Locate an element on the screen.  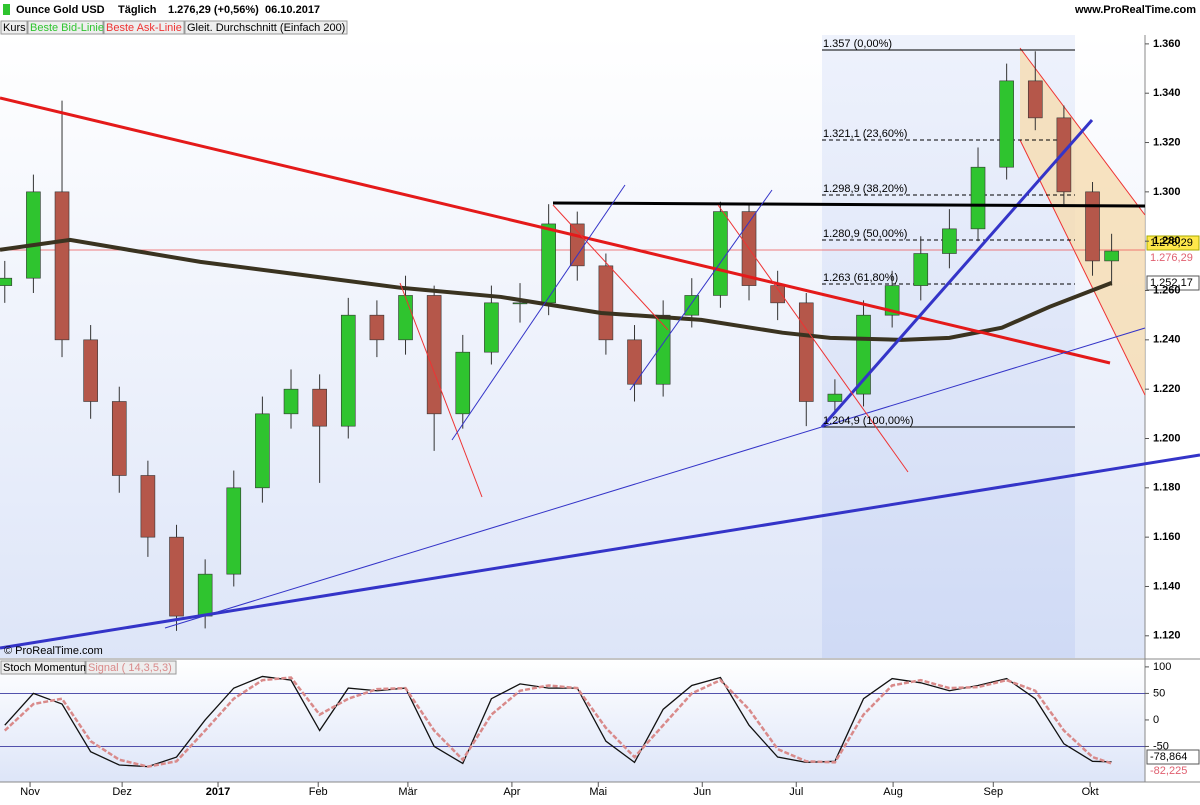
legend-entry: Beste Ask-Linie is located at coordinates (144, 28).